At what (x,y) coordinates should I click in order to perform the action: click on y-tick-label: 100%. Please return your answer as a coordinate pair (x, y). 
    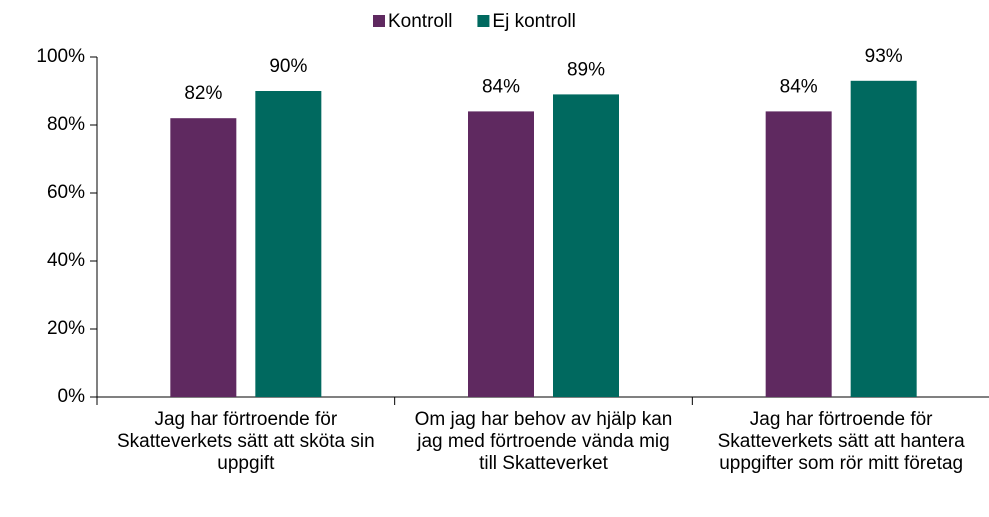
    Looking at the image, I should click on (60, 56).